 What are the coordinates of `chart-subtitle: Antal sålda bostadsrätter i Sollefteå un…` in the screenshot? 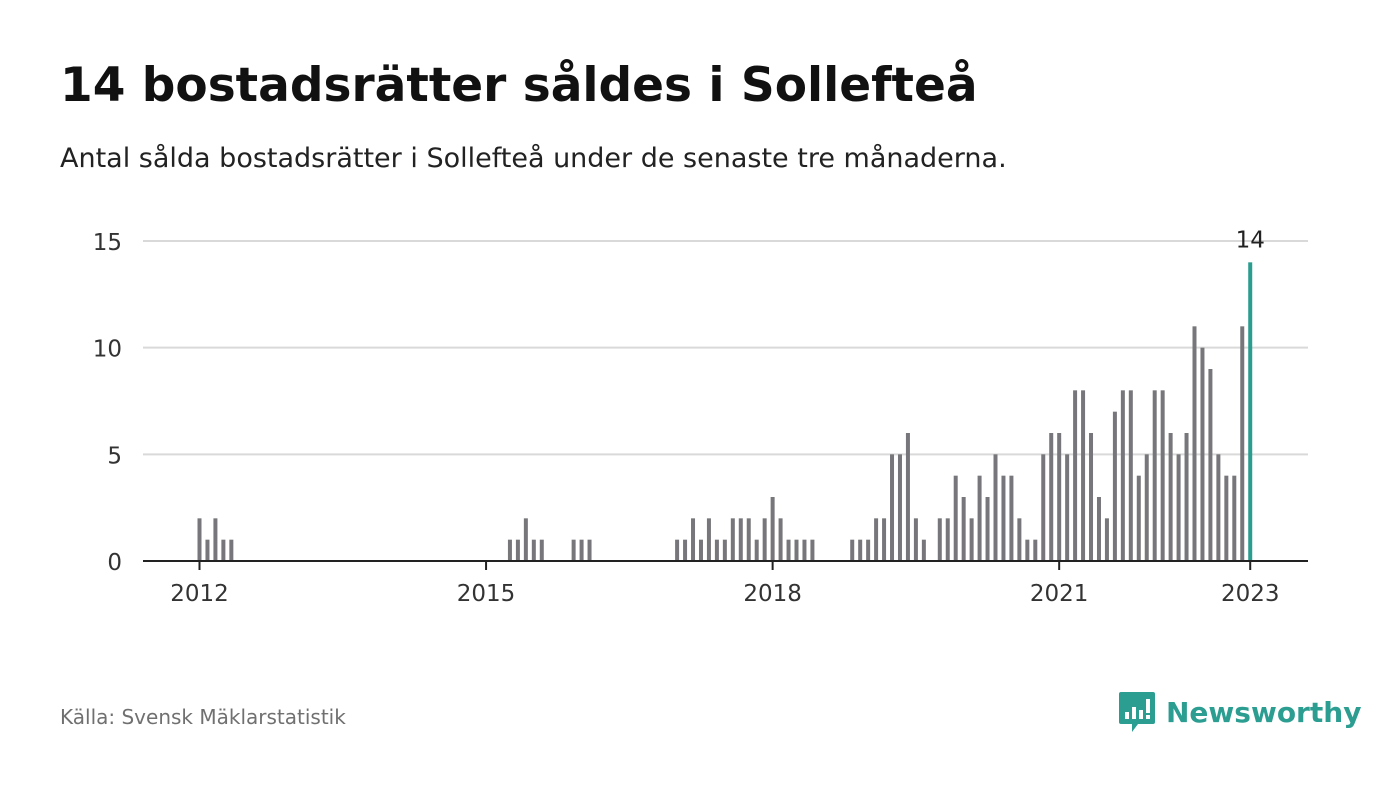 It's located at (533, 158).